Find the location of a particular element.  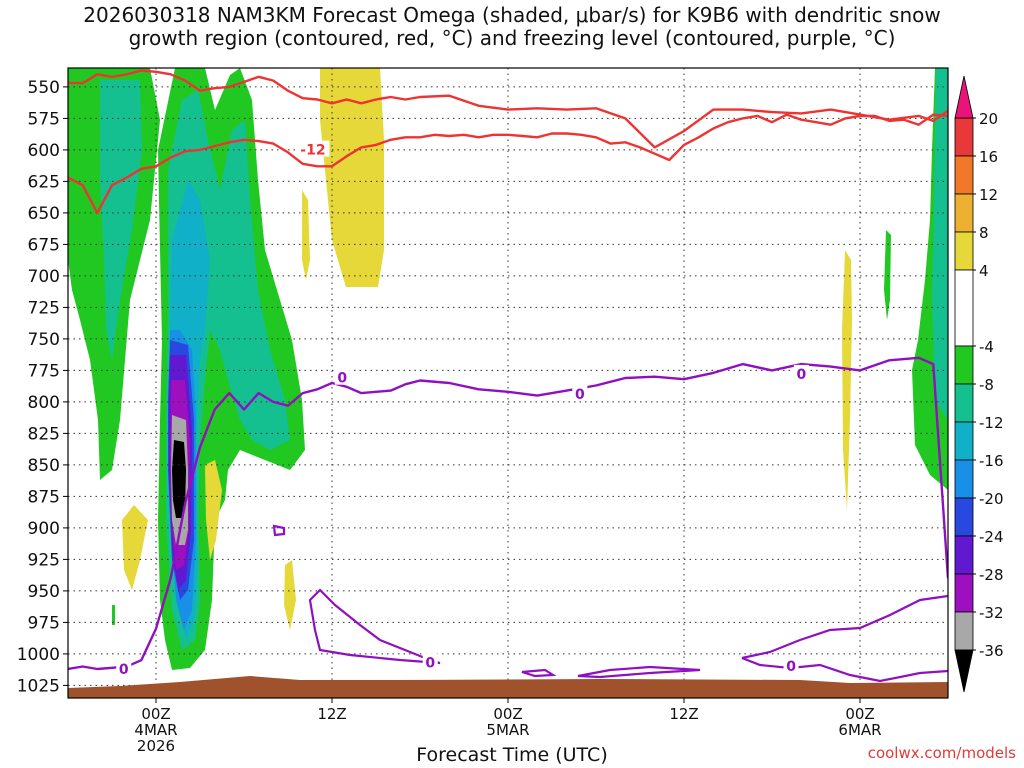

y-tick-label: 825 is located at coordinates (44, 434).